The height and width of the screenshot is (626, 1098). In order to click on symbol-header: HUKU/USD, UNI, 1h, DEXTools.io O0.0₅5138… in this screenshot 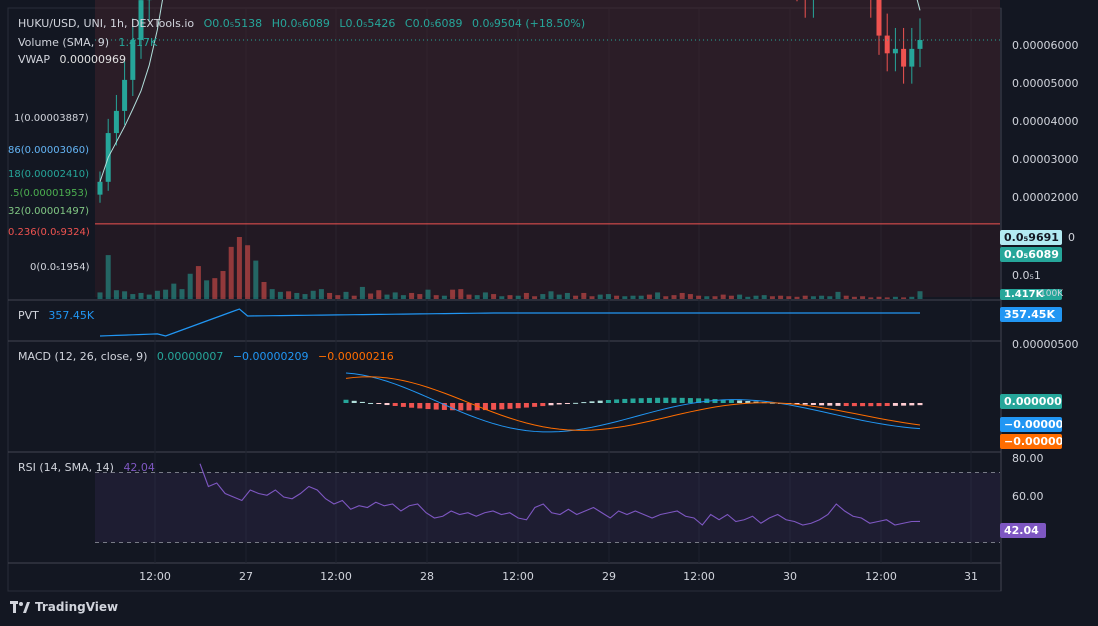, I will do `click(301, 23)`.